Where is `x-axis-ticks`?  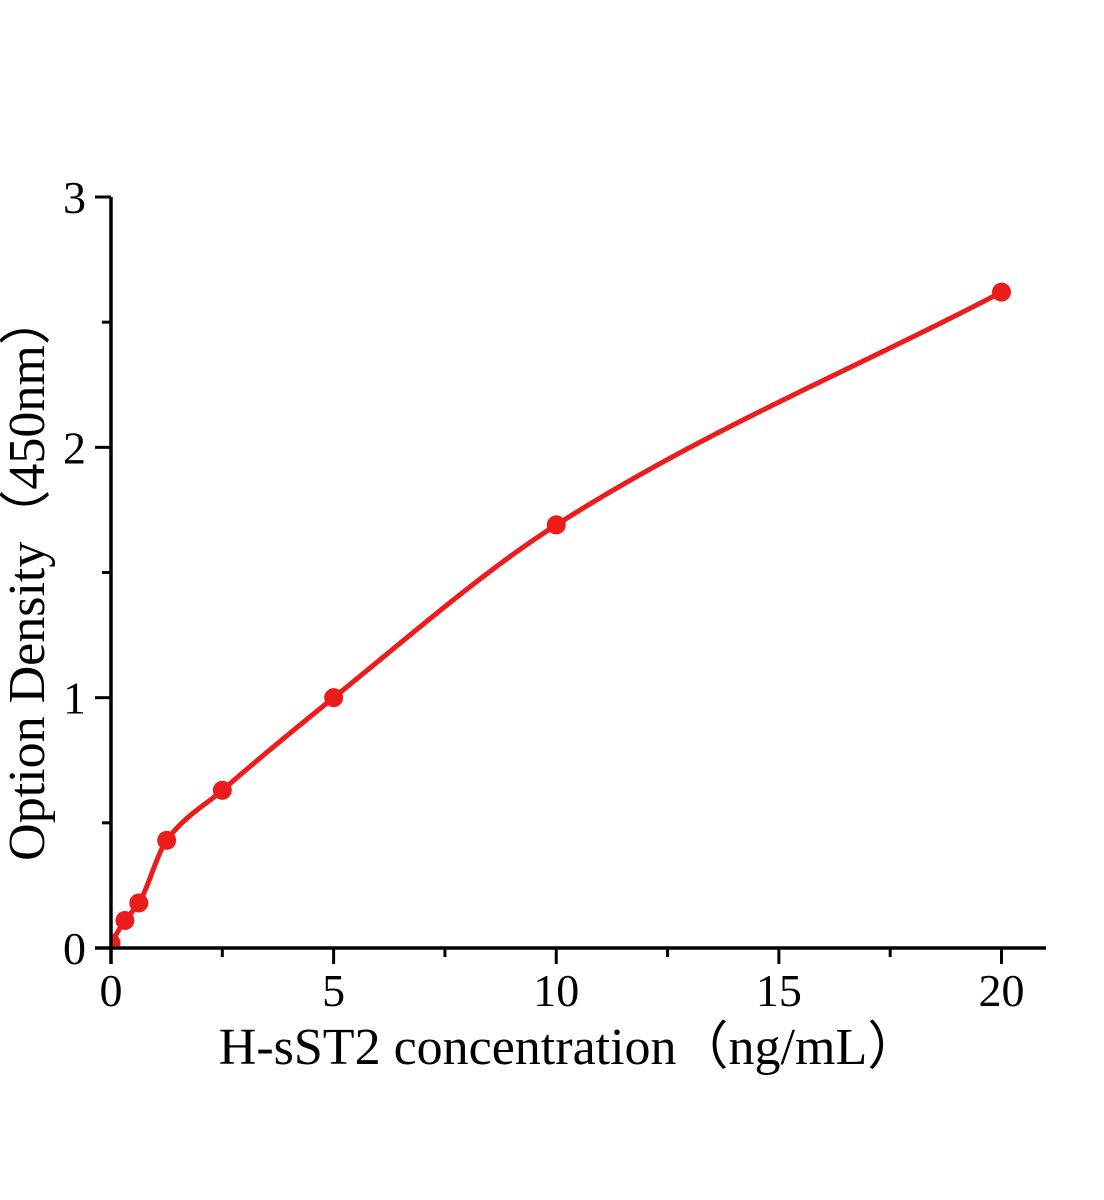
x-axis-ticks is located at coordinates (556, 956).